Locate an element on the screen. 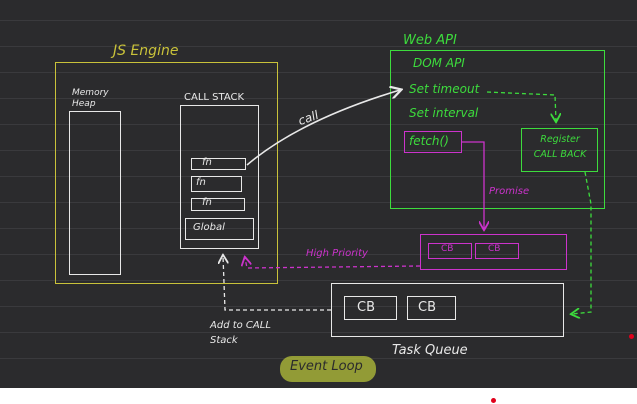 The image size is (637, 404). web-api-item-settimeout: Set timeout is located at coordinates (444, 89).